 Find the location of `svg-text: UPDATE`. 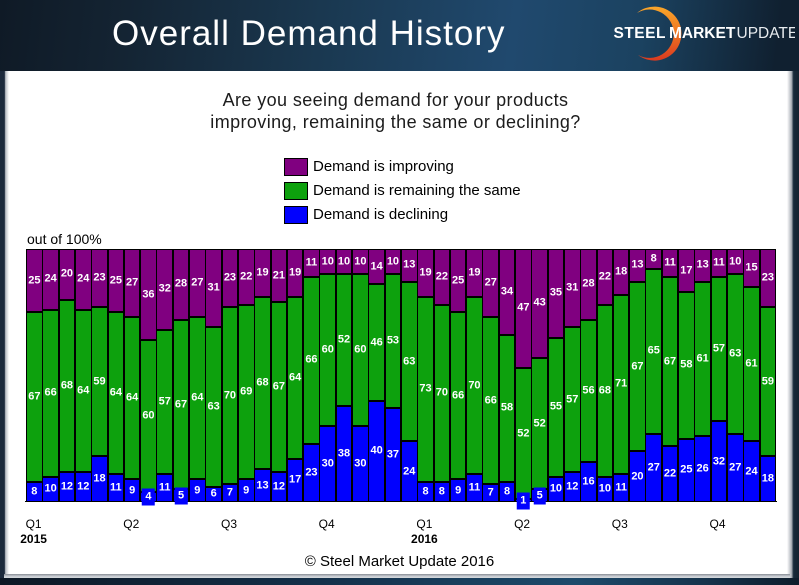

svg-text: UPDATE is located at coordinates (766, 33).